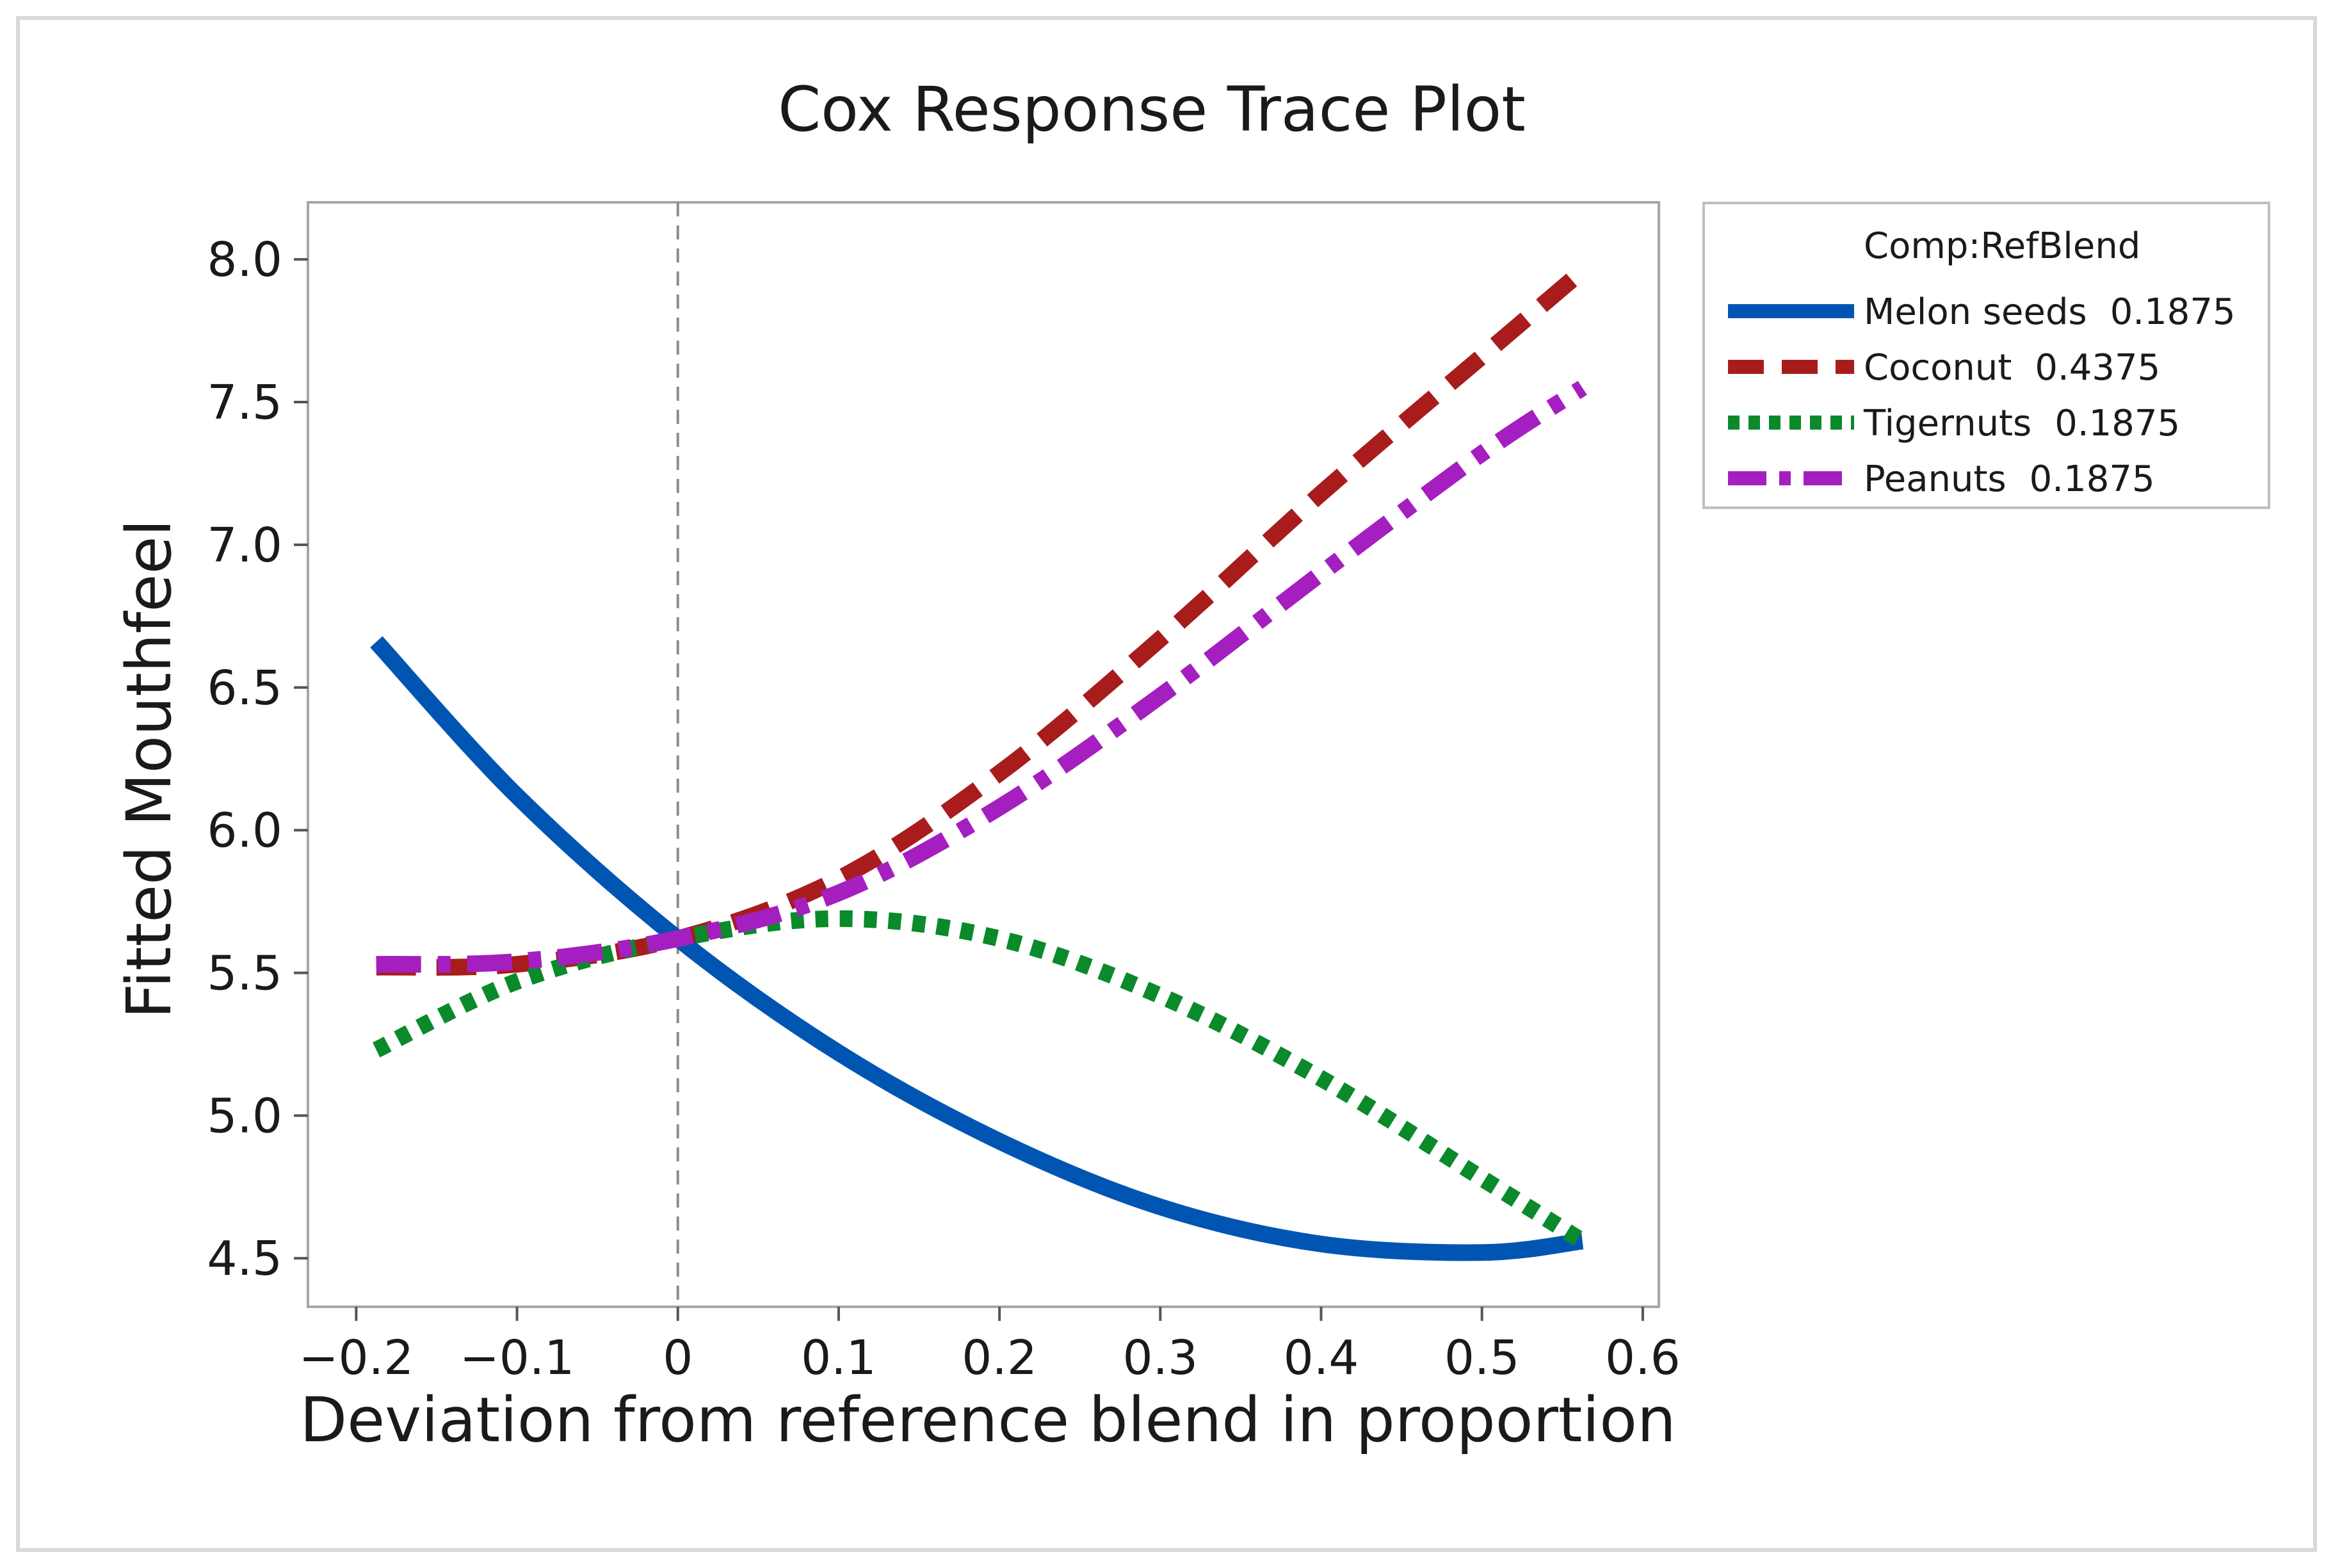 The height and width of the screenshot is (1568, 2333). I want to click on y-axis-ticks: 4.5 5.0 5.5 6.0 6.5 7.0 7.5 8.0, so click(257, 759).